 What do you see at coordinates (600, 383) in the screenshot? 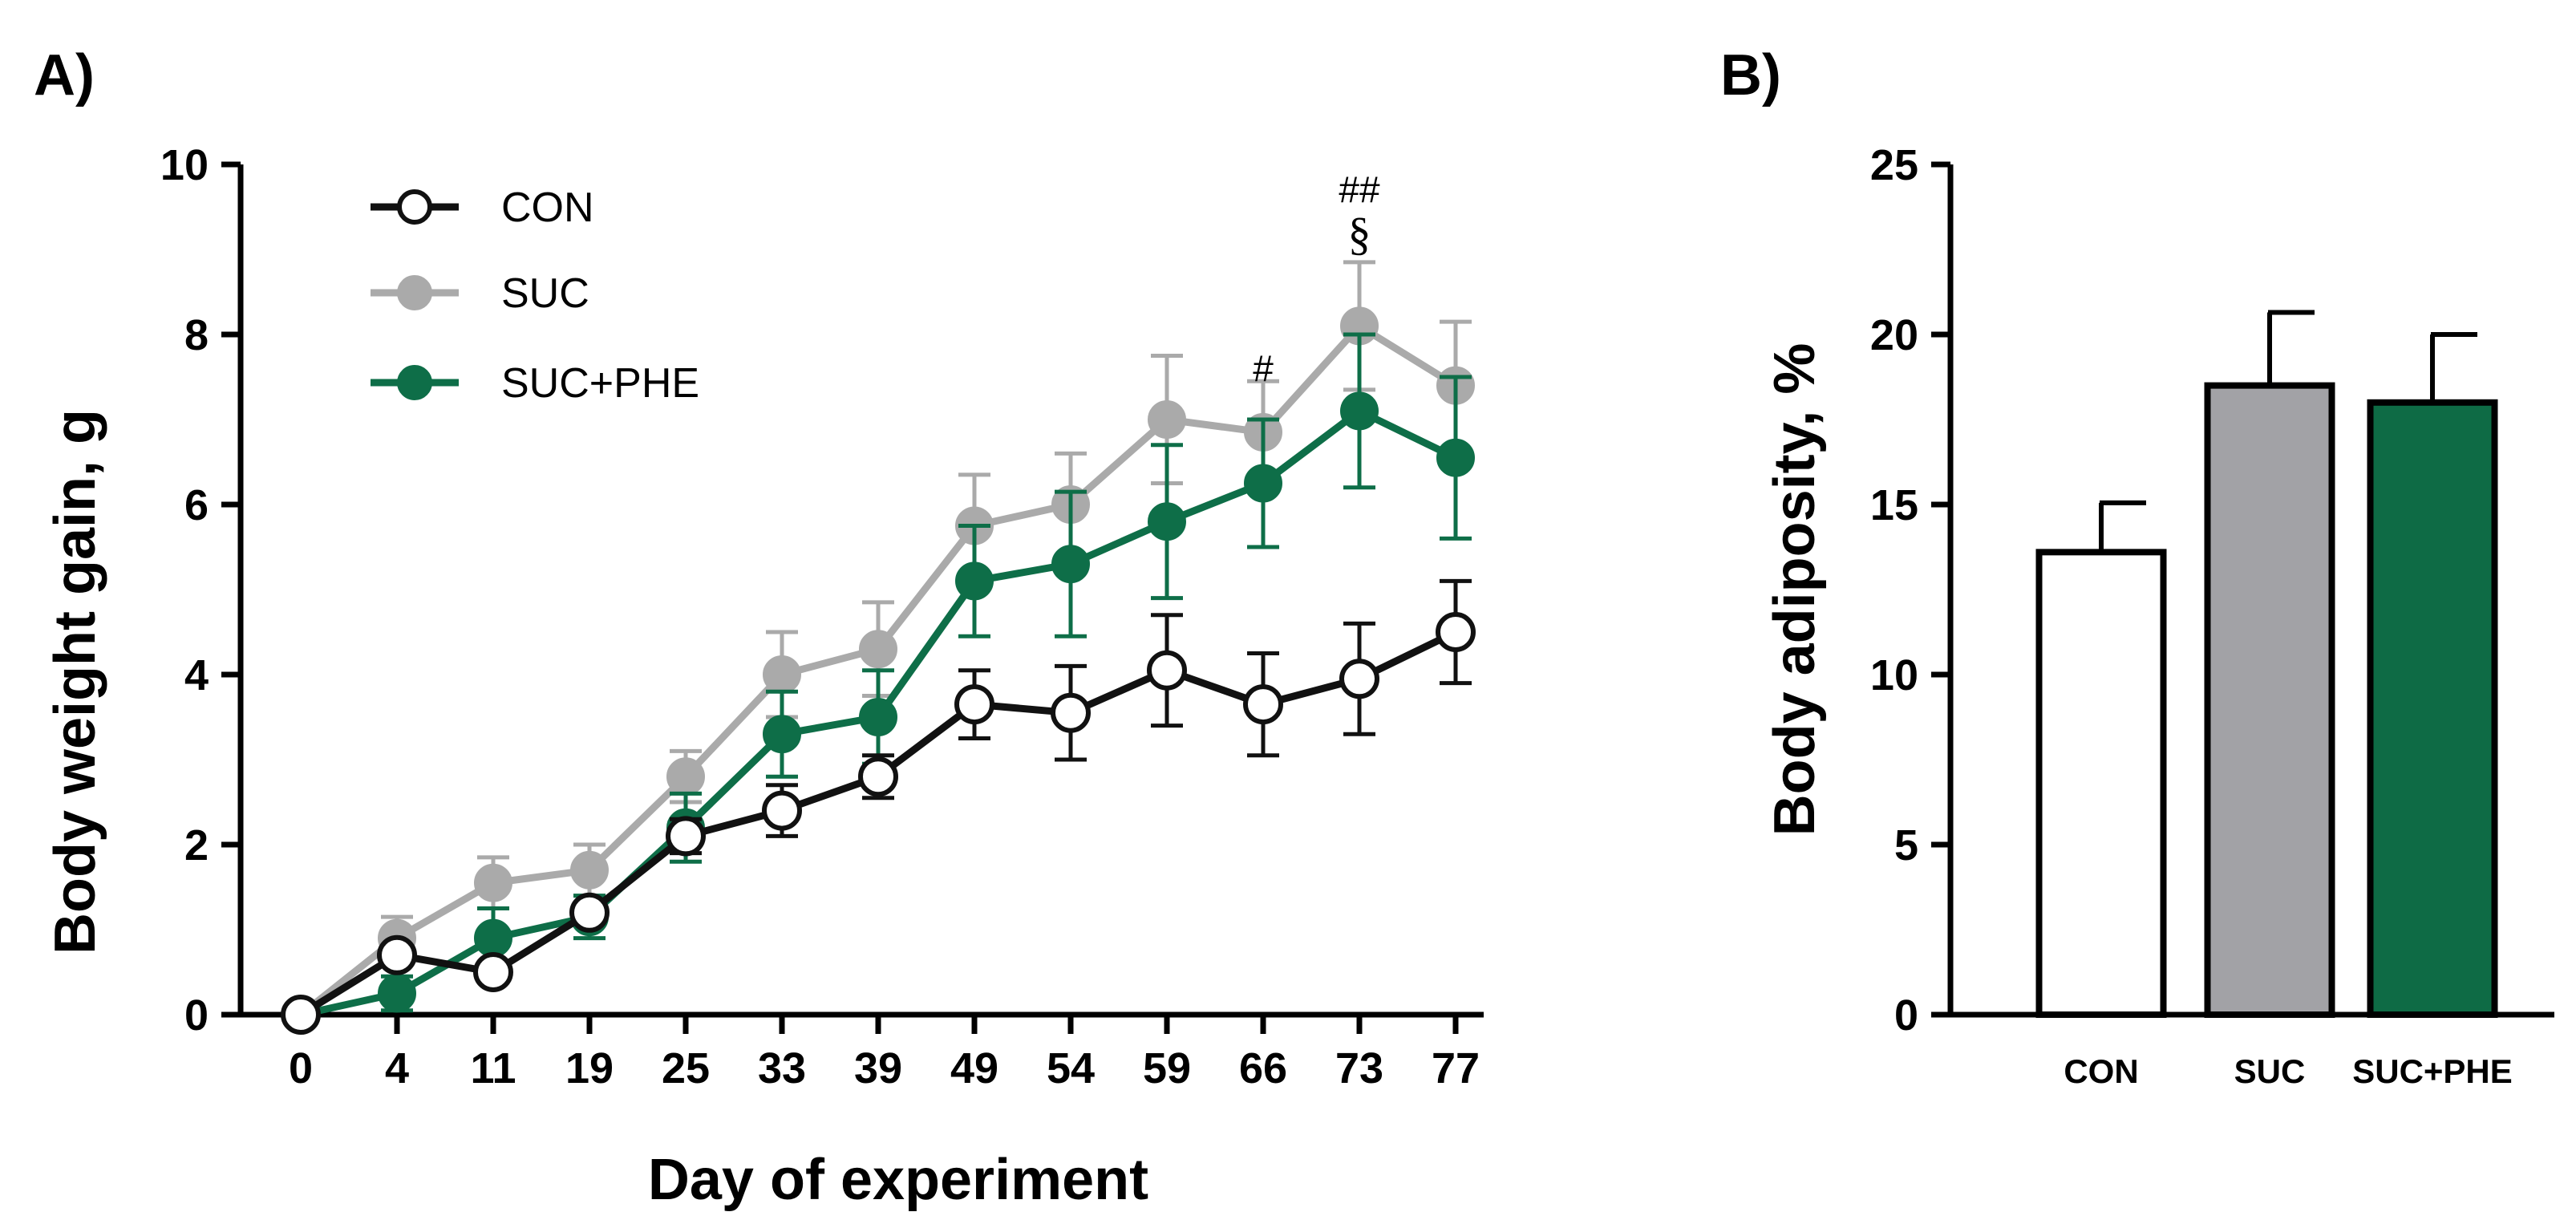
I see `legend-entry: SUC+PHE` at bounding box center [600, 383].